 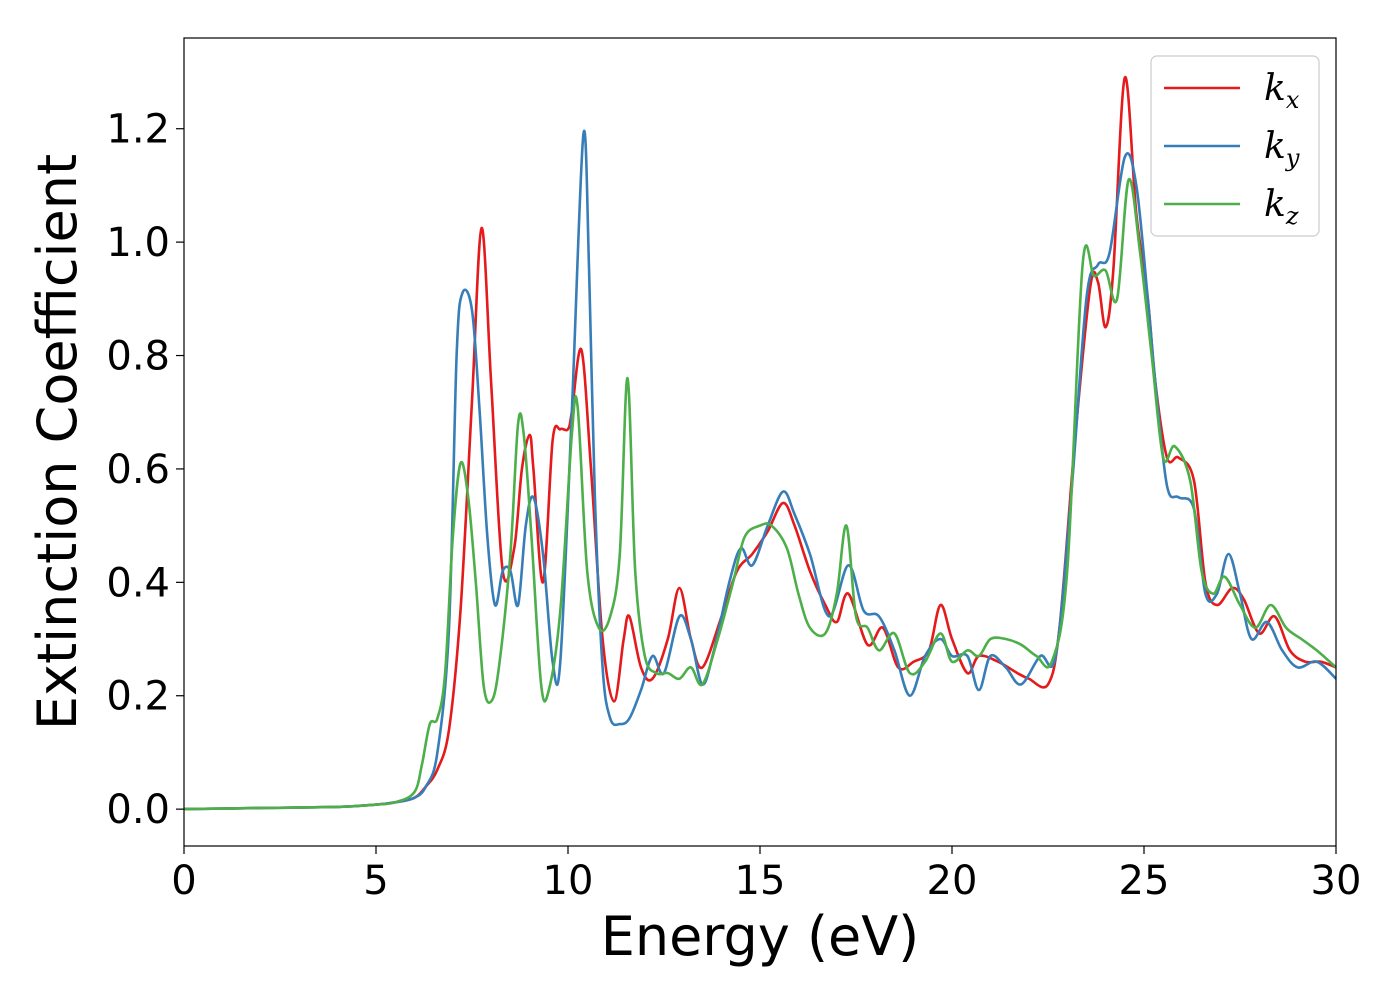 I want to click on x-tick-label: 0, so click(x=183, y=881).